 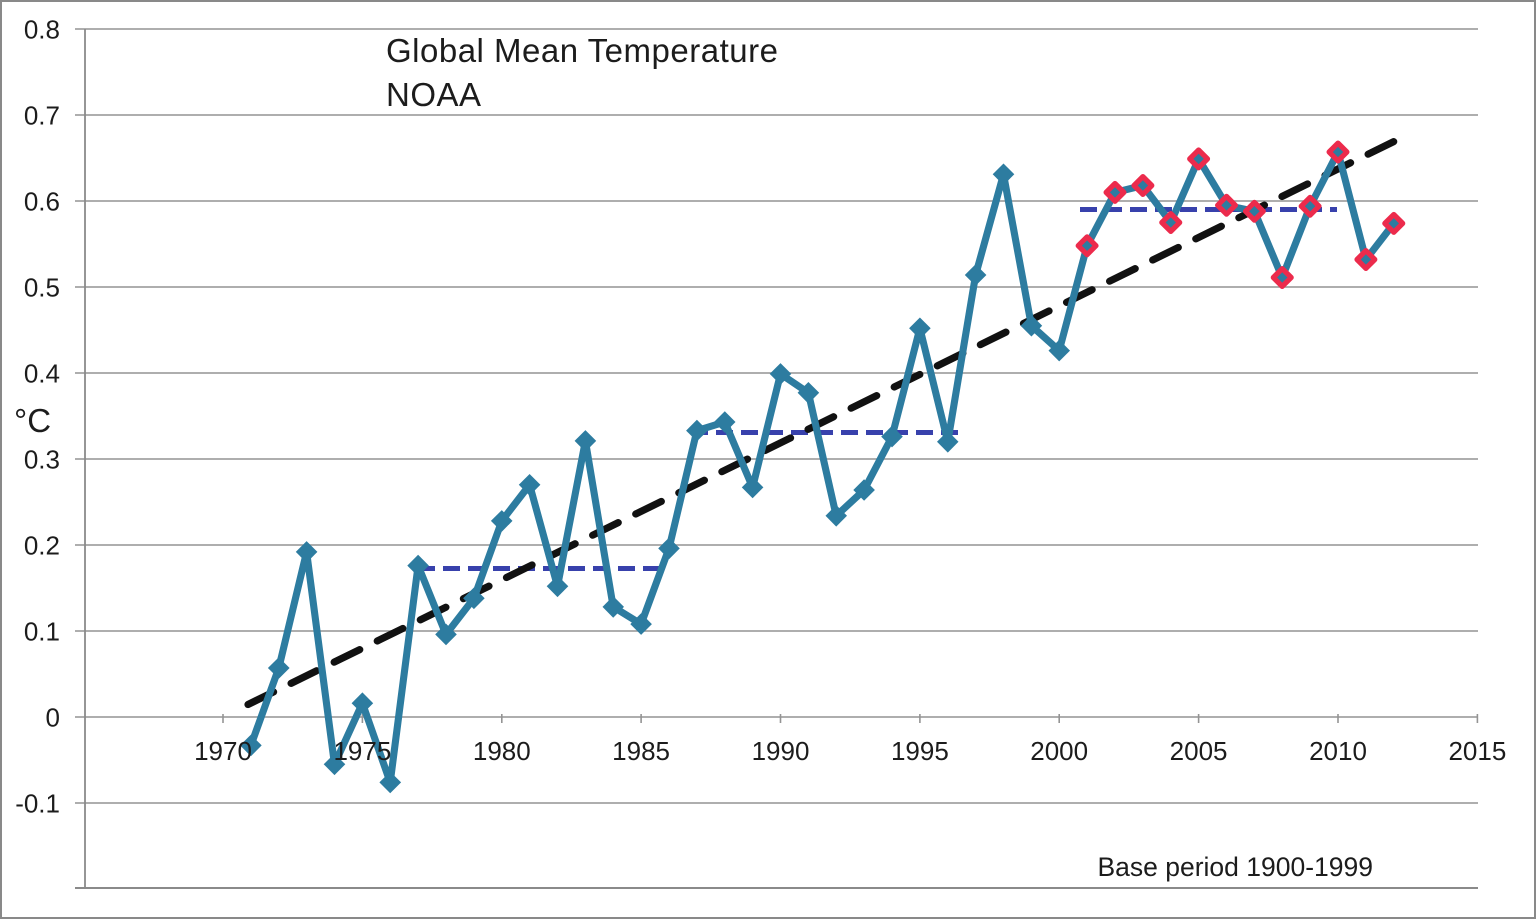 I want to click on svg-text: 1980, so click(x=502, y=751).